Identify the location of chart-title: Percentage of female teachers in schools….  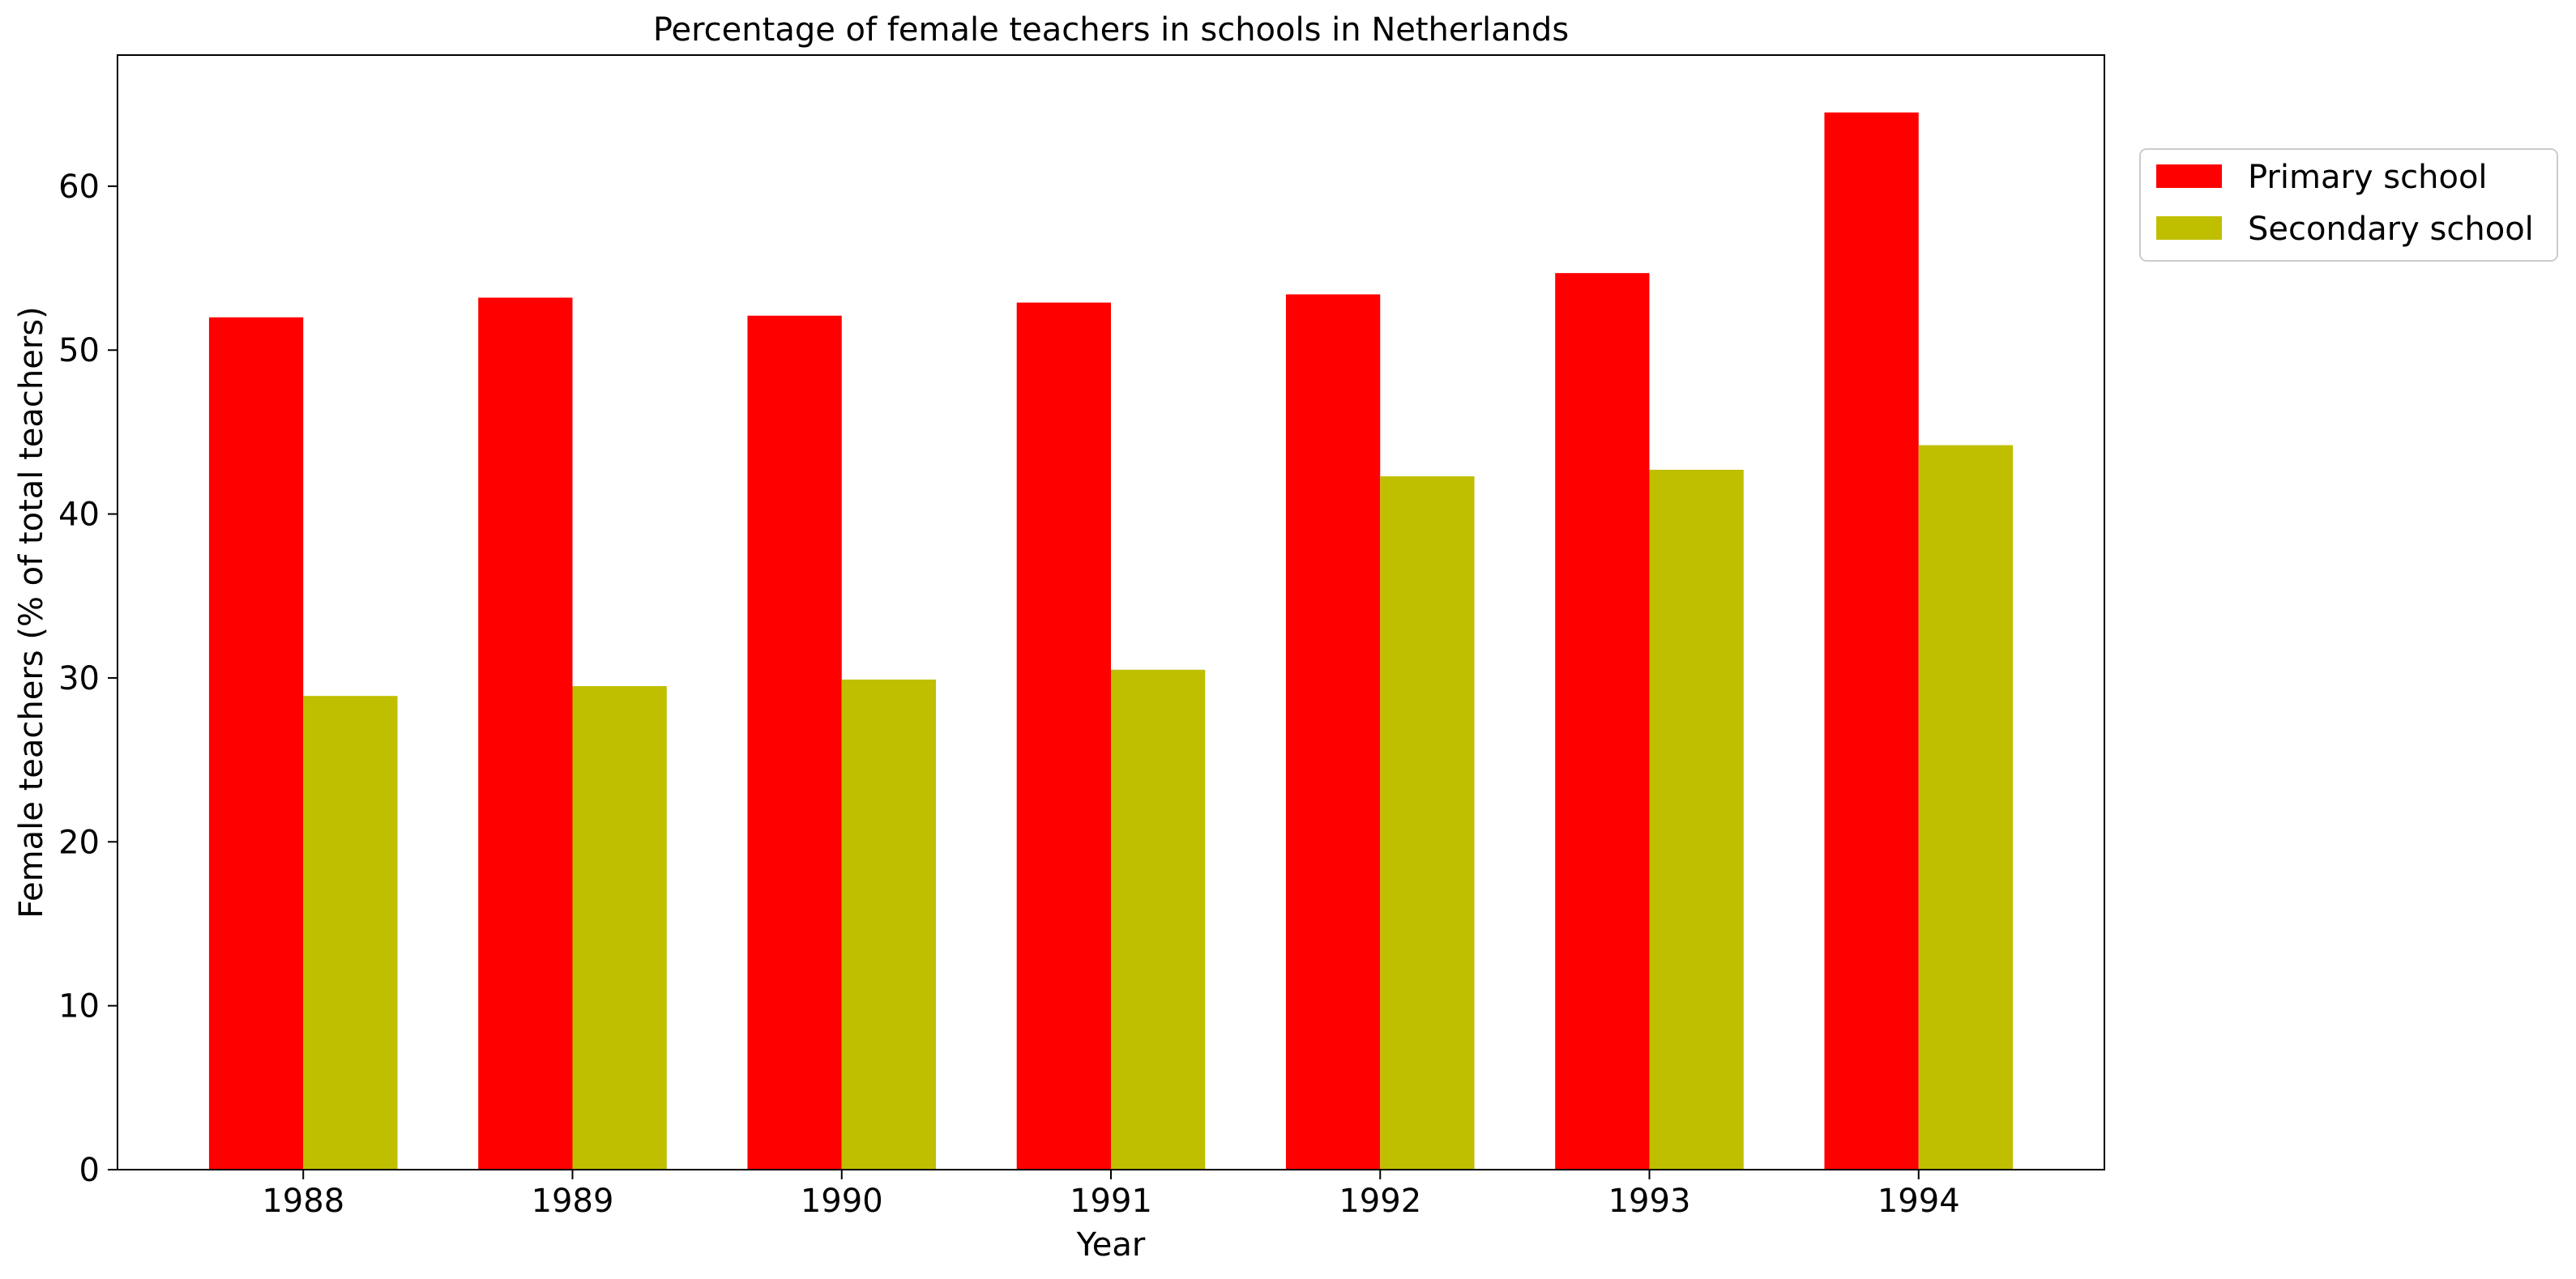
(1111, 30).